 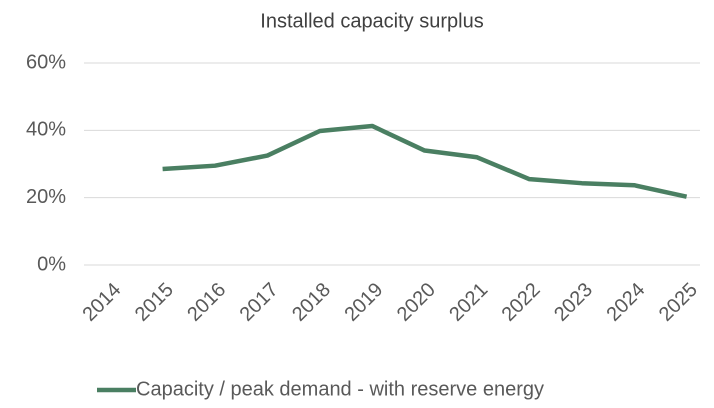 What do you see at coordinates (468, 302) in the screenshot?
I see `x-tick-label: 2021` at bounding box center [468, 302].